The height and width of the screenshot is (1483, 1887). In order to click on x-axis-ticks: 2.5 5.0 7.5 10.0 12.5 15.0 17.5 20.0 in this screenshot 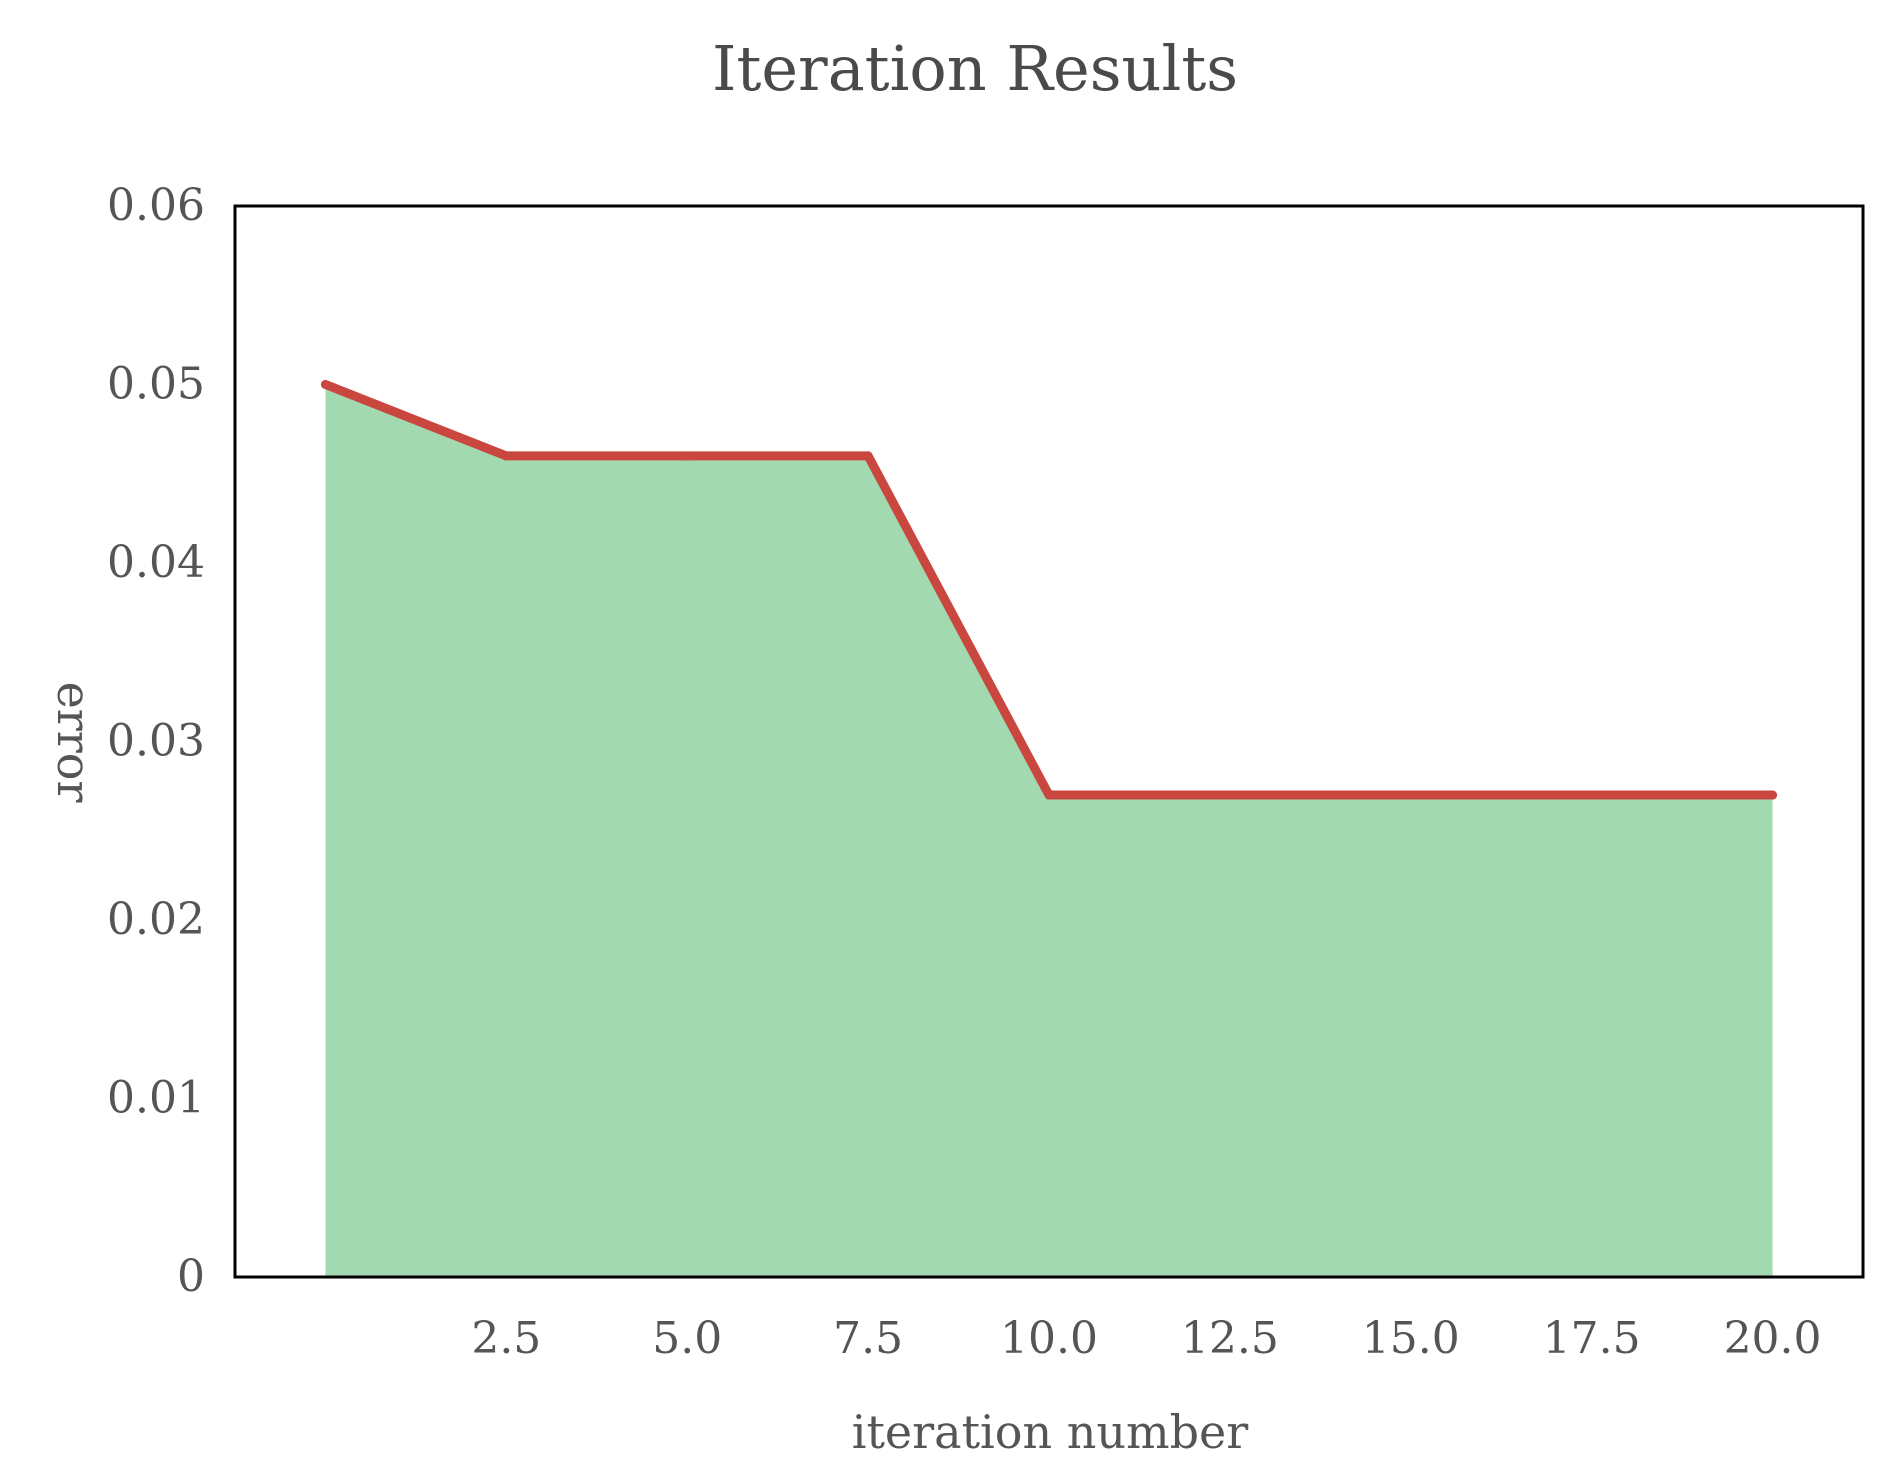, I will do `click(1146, 1338)`.